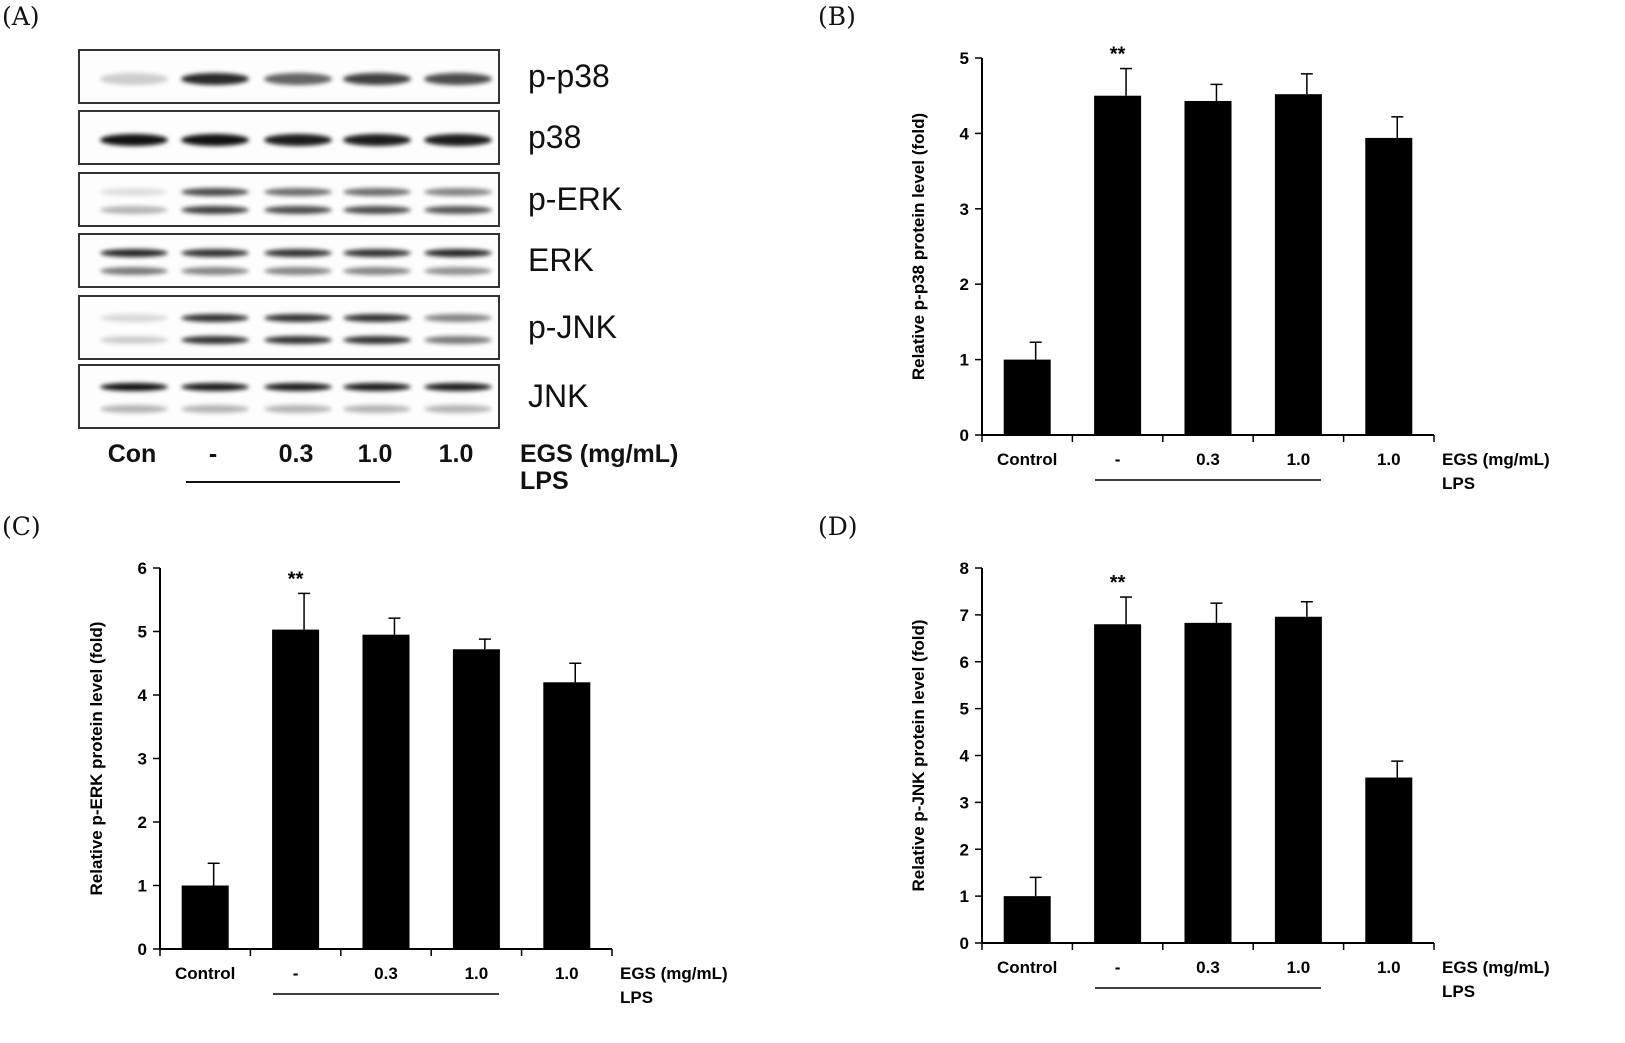 This screenshot has width=1625, height=1043. Describe the element at coordinates (964, 568) in the screenshot. I see `y-tick-label: 8` at that location.